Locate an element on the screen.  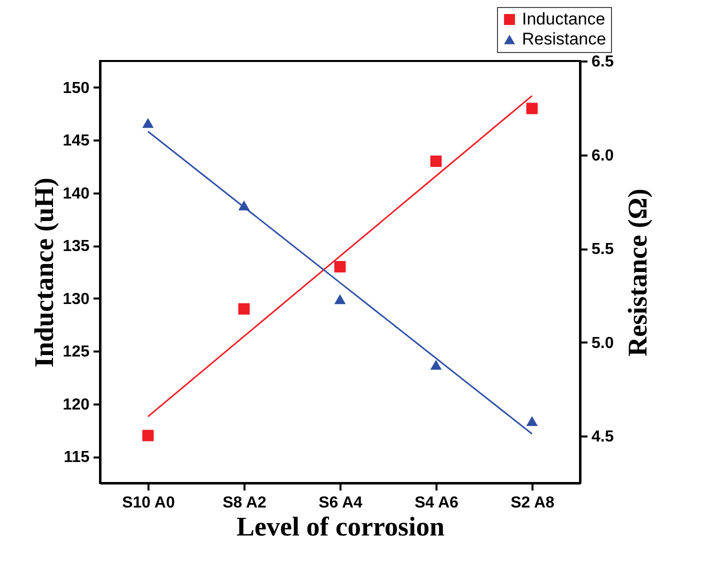
y2-axis-title: Resistance (Ω) is located at coordinates (637, 272).